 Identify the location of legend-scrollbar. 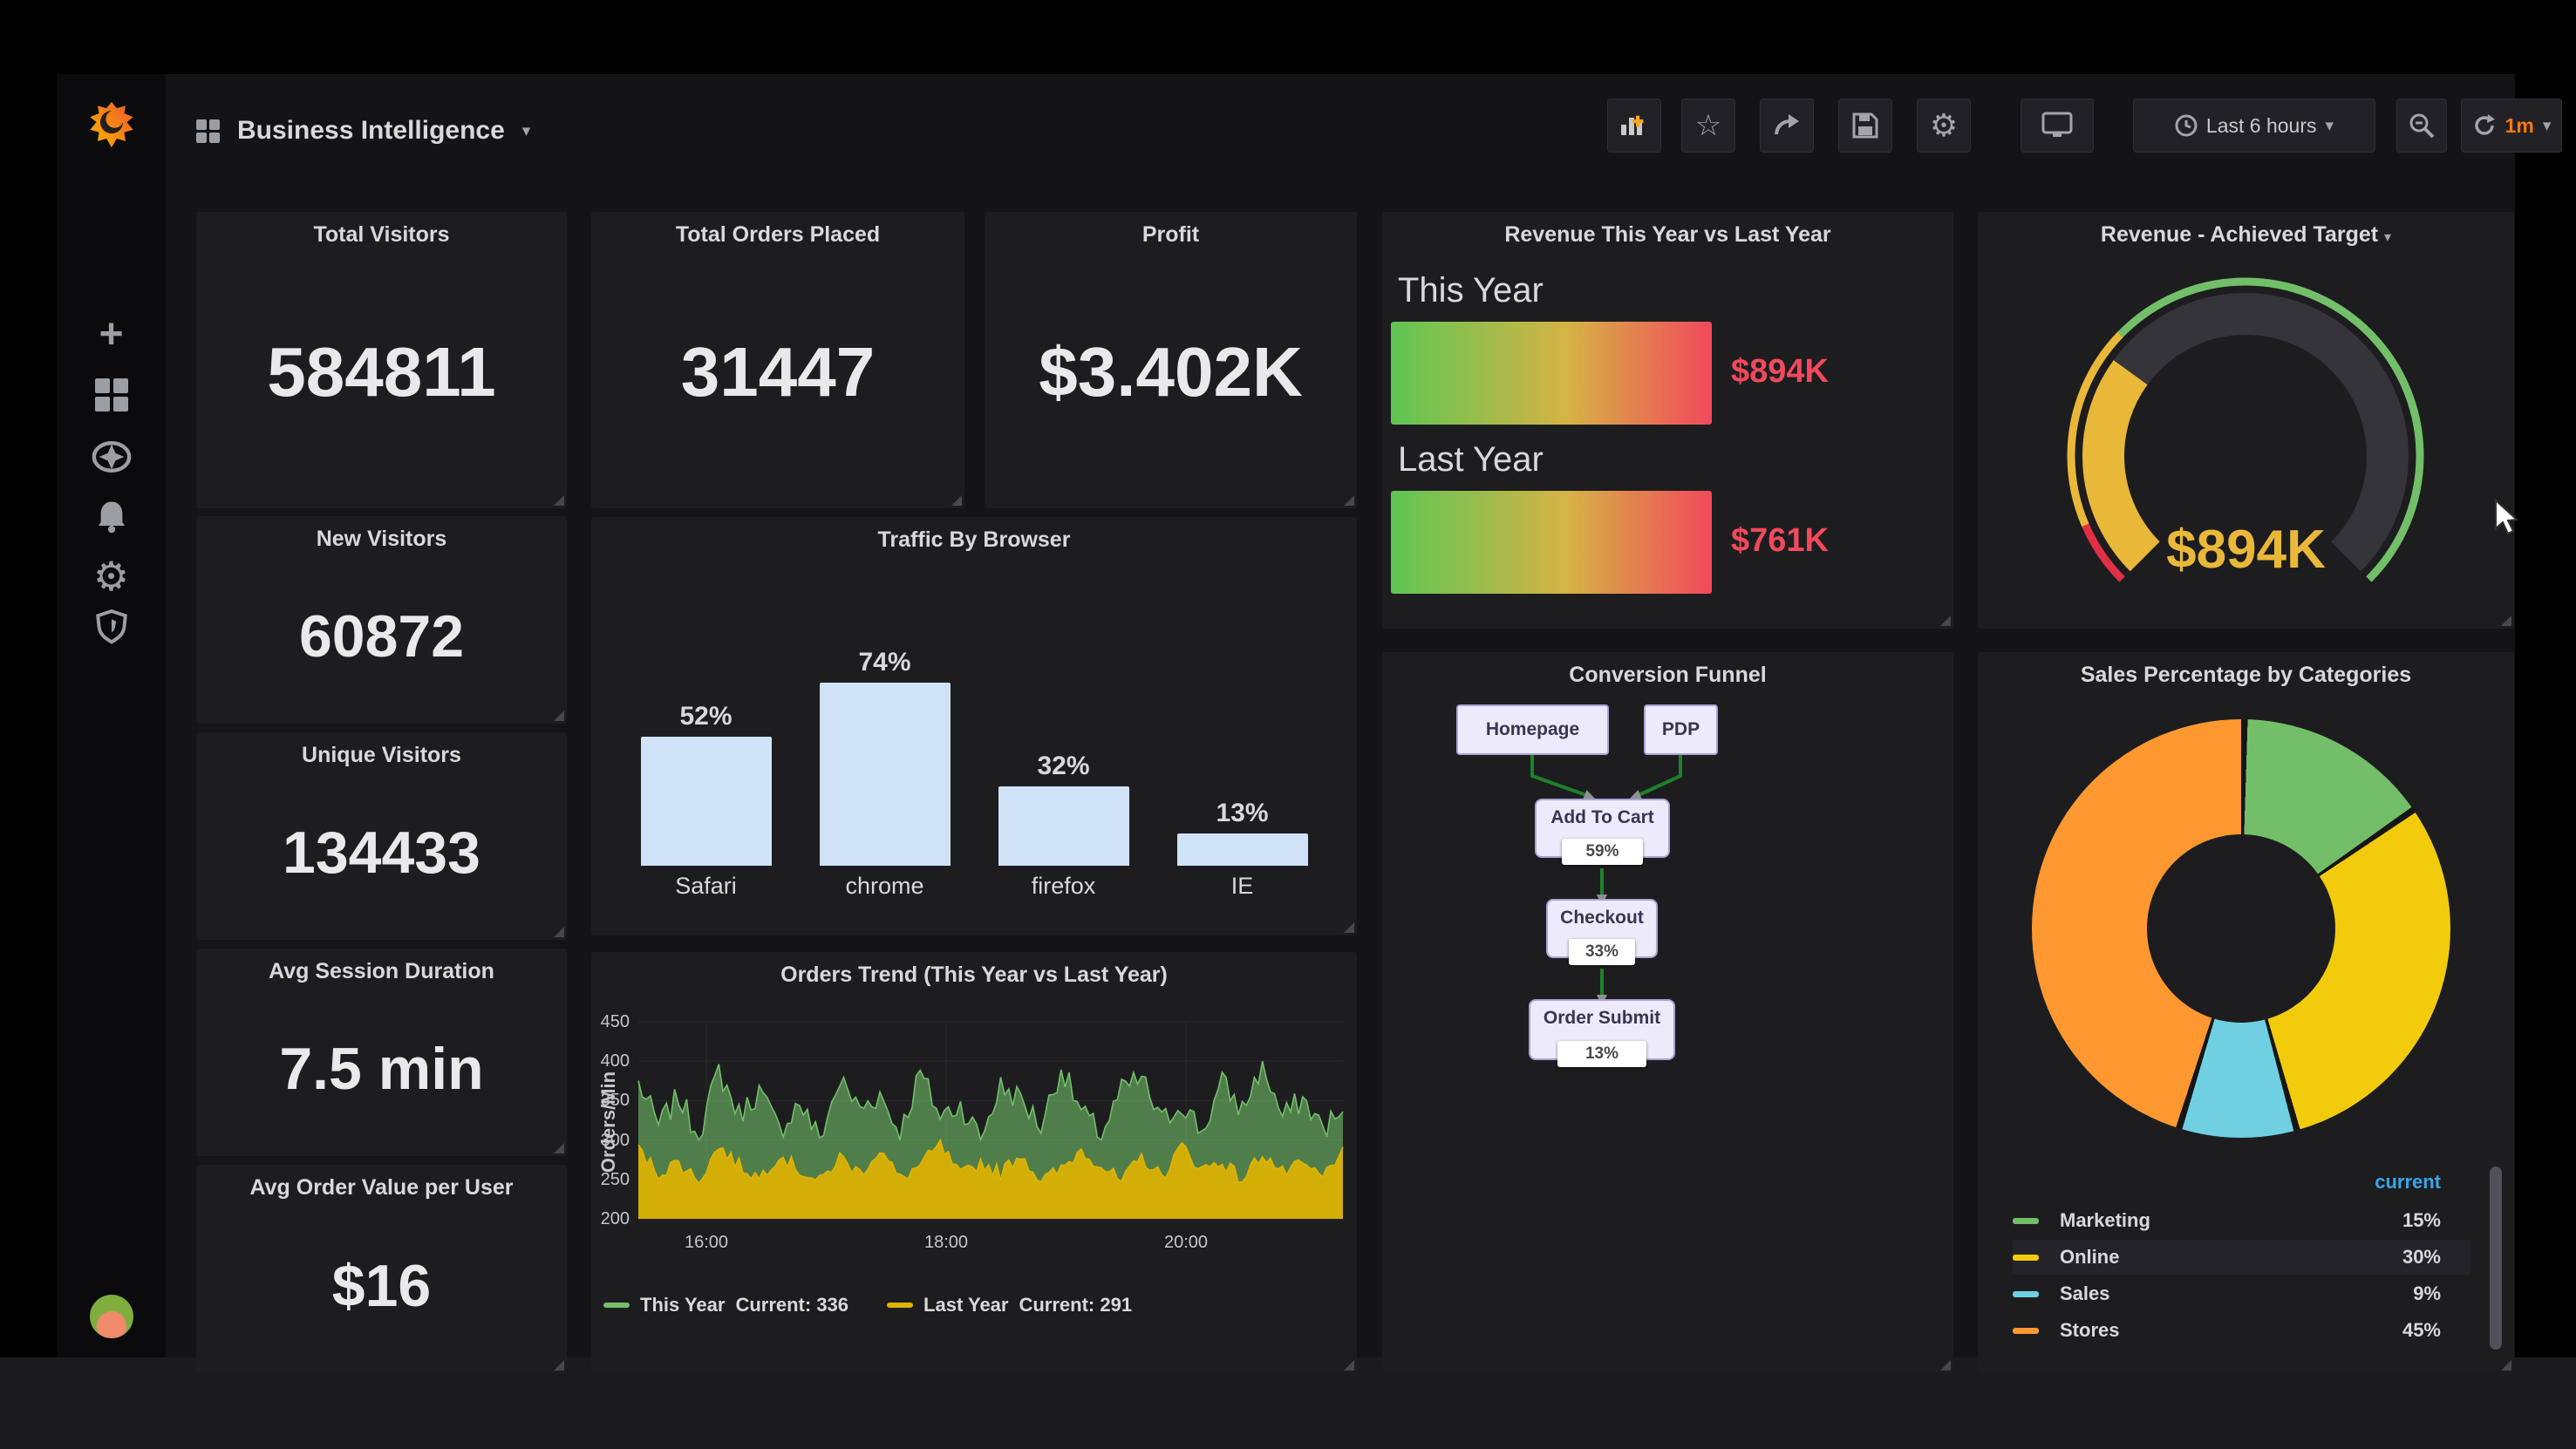
(2496, 1258).